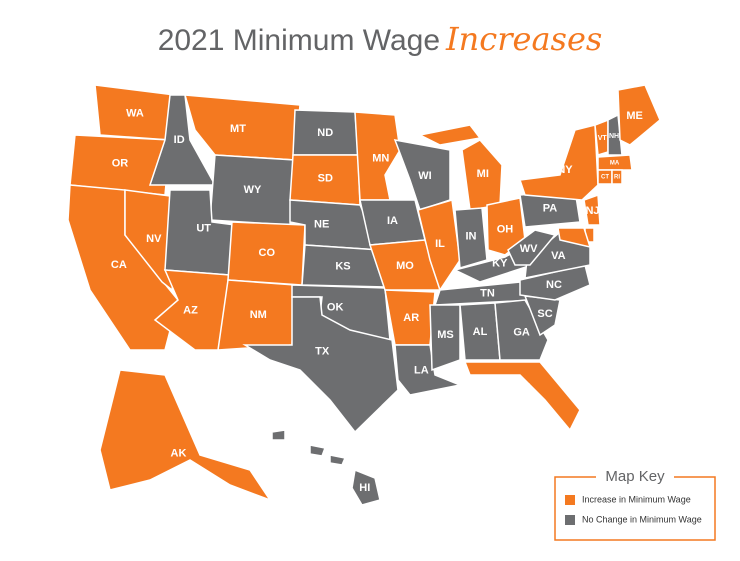 The width and height of the screenshot is (740, 561). What do you see at coordinates (120, 164) in the screenshot?
I see `state-label: OR` at bounding box center [120, 164].